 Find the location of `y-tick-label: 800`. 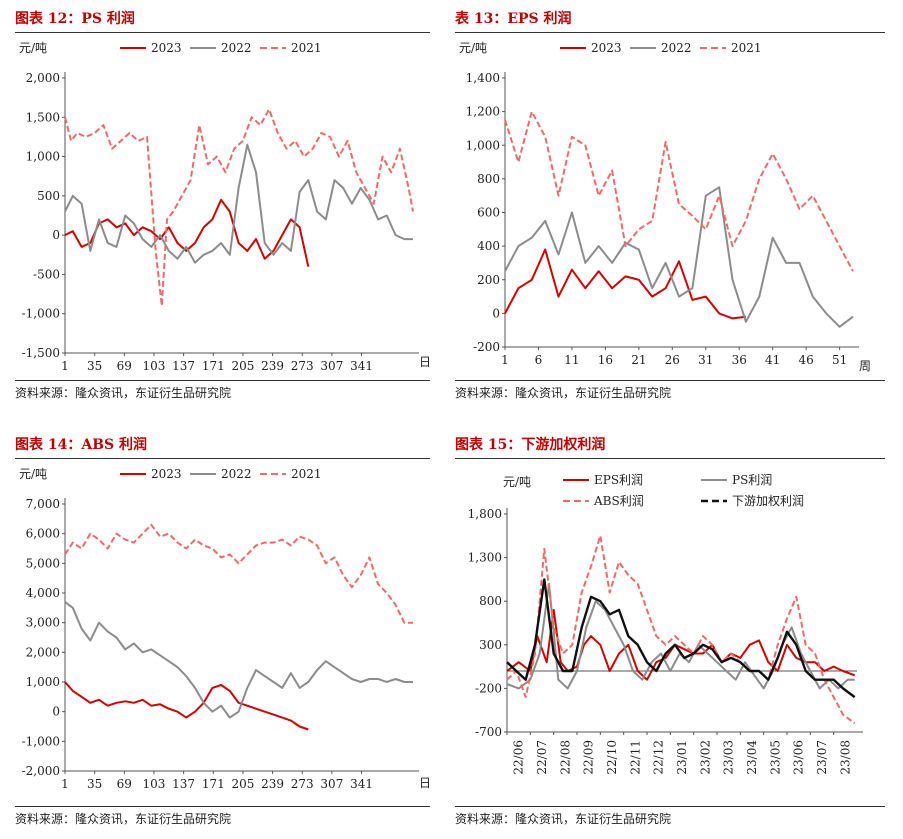

y-tick-label: 800 is located at coordinates (490, 601).